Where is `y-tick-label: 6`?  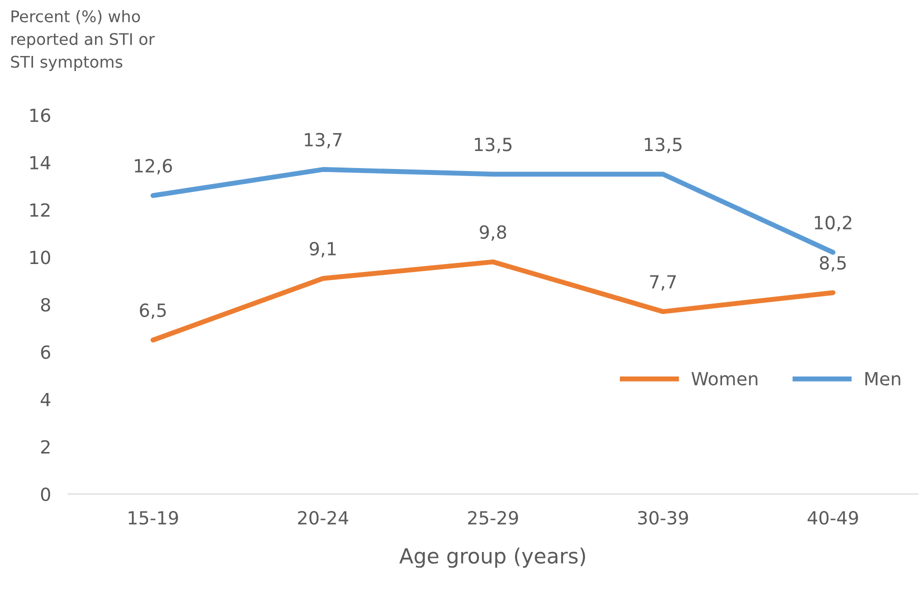 y-tick-label: 6 is located at coordinates (45, 352).